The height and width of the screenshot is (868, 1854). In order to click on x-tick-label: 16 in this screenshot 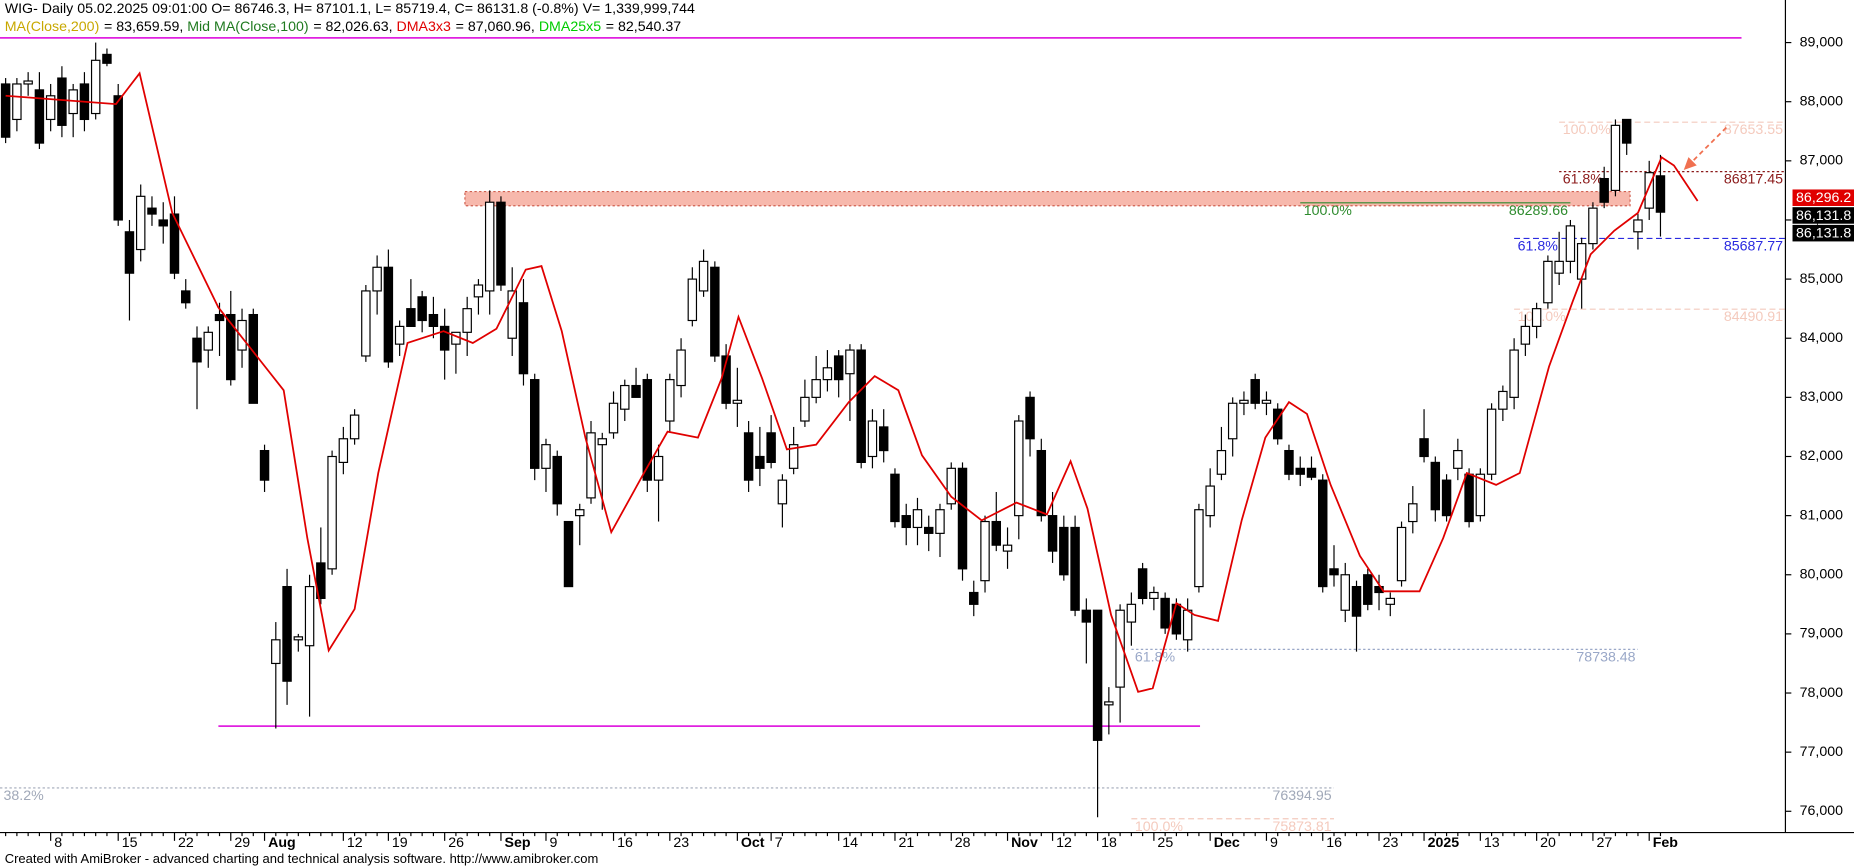, I will do `click(625, 843)`.